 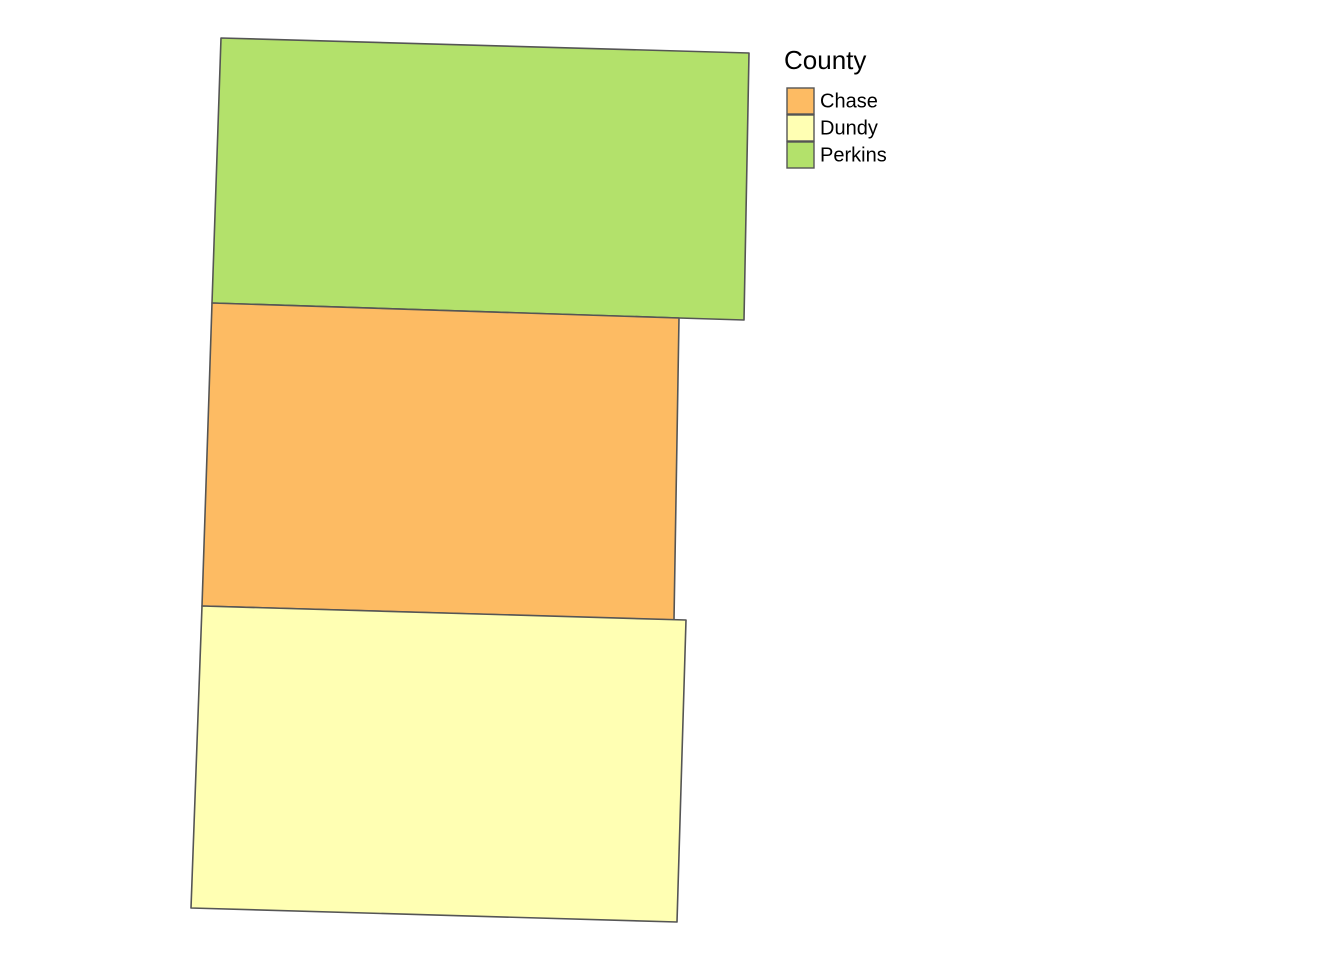 What do you see at coordinates (849, 101) in the screenshot?
I see `legend-label: Chase` at bounding box center [849, 101].